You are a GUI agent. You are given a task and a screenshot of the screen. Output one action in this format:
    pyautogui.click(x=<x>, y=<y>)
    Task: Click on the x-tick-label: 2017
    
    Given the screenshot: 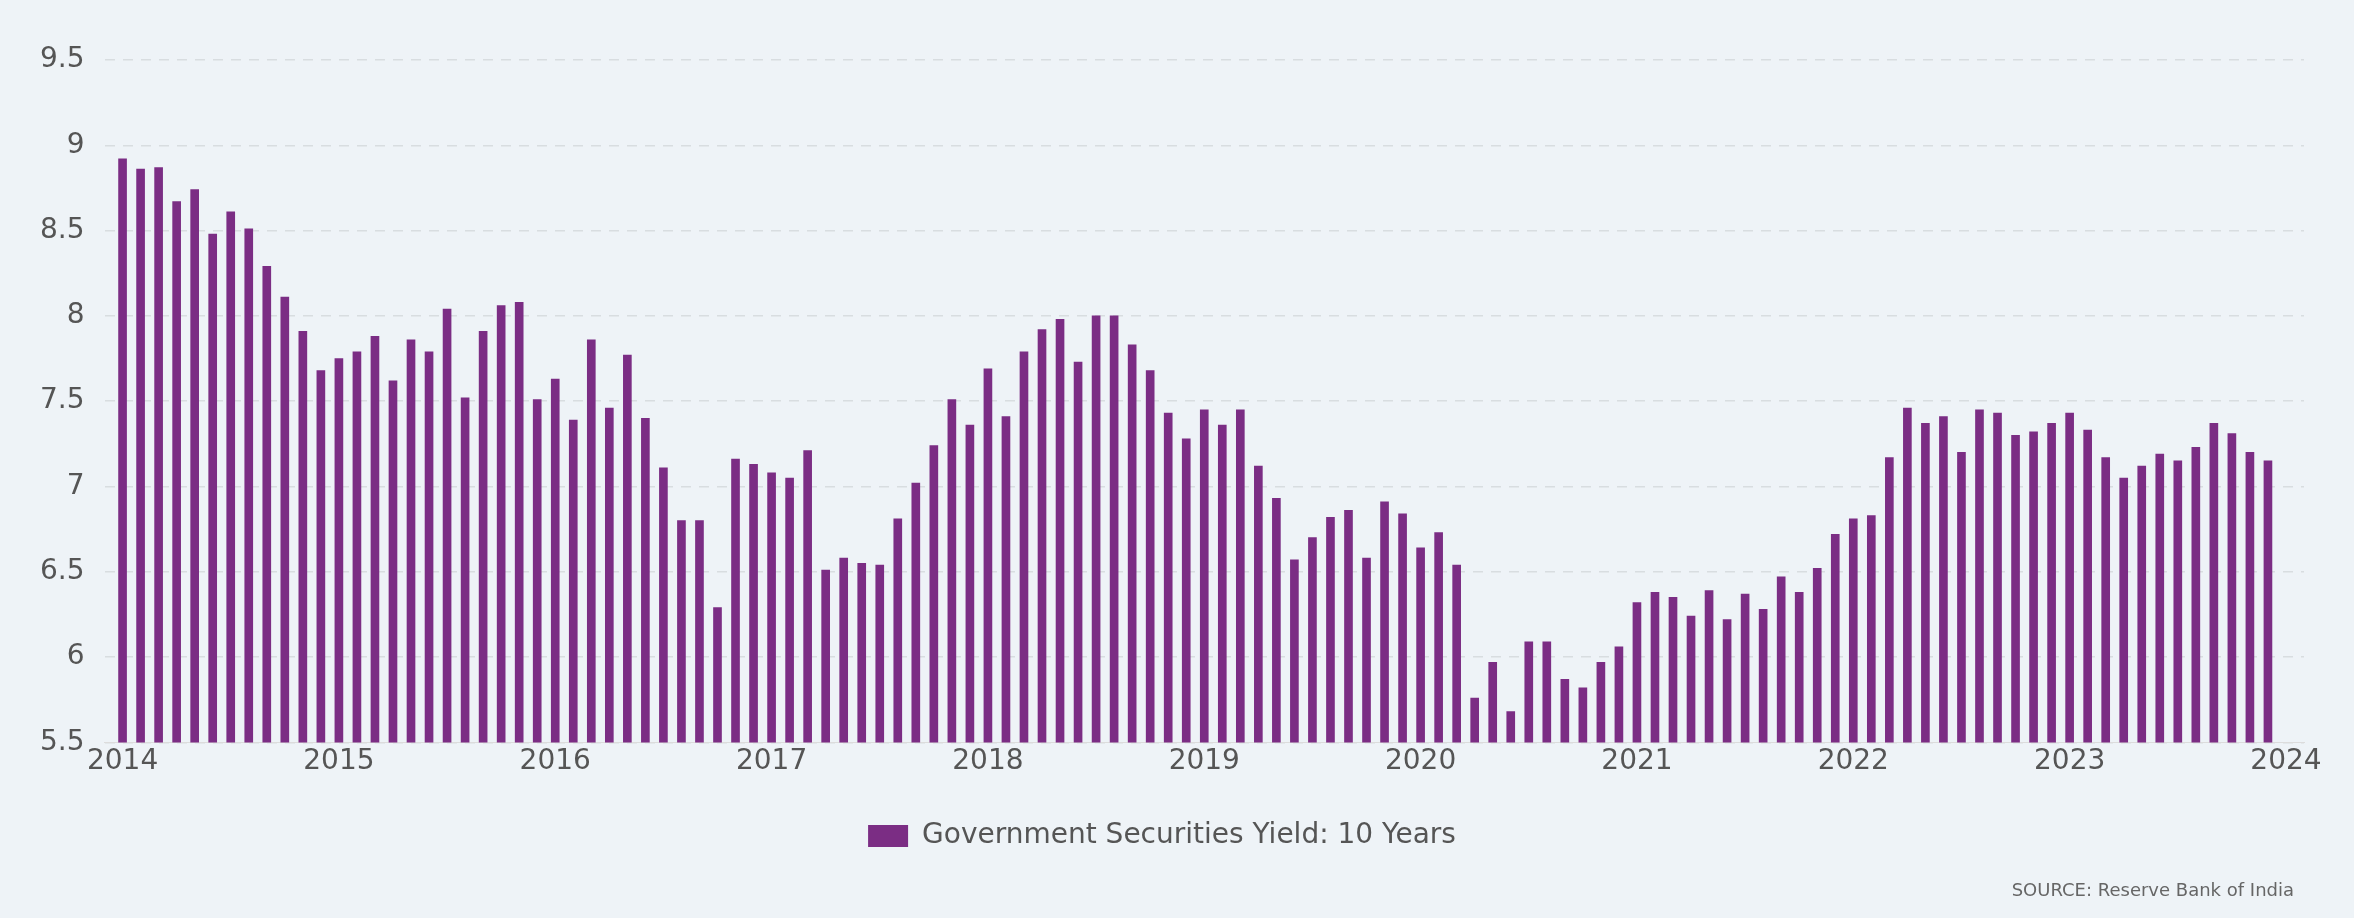 What is the action you would take?
    pyautogui.click(x=771, y=760)
    